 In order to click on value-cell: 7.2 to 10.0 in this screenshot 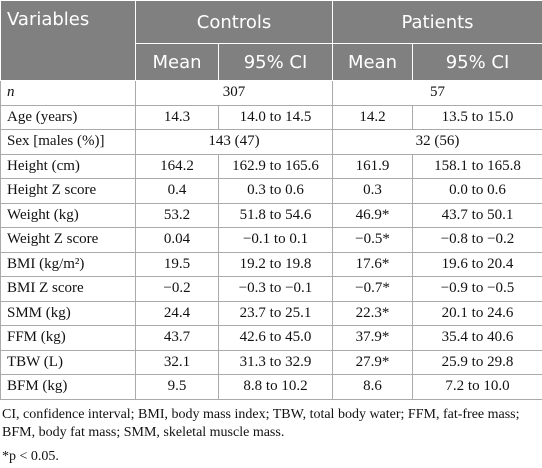, I will do `click(477, 387)`.